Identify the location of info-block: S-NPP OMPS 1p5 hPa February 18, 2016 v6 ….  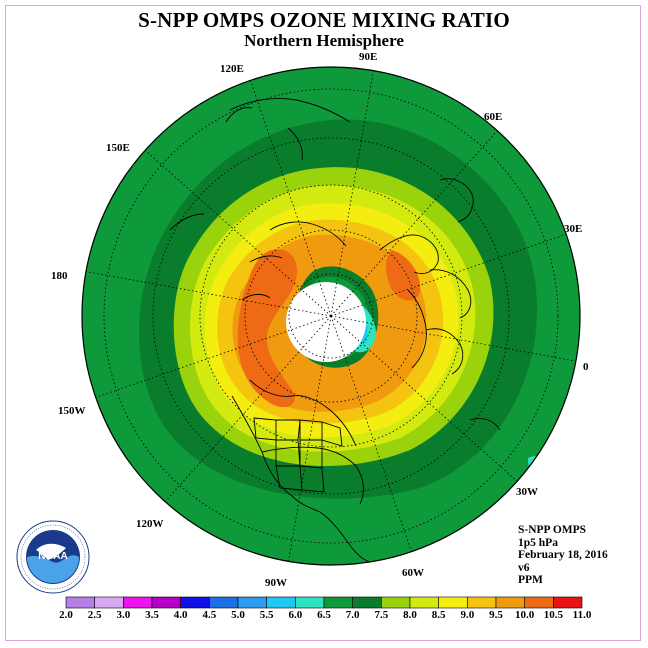
(563, 555).